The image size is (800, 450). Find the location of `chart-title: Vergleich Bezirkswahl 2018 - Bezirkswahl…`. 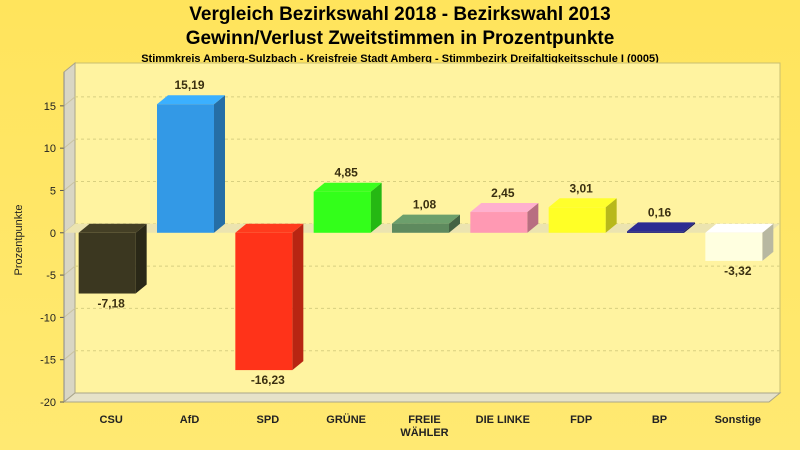

chart-title: Vergleich Bezirkswahl 2018 - Bezirkswahl… is located at coordinates (400, 14).